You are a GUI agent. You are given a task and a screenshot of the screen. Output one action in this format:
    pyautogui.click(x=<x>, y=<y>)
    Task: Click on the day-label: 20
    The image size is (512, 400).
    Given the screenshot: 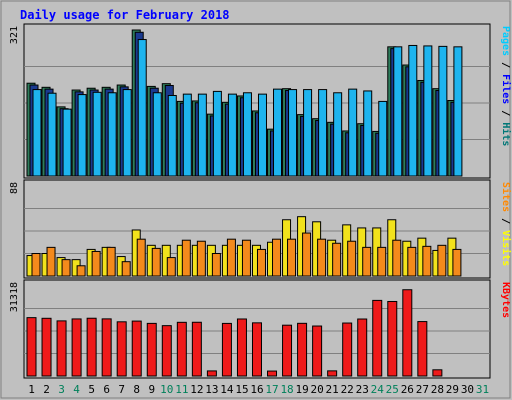 What is the action you would take?
    pyautogui.click(x=317, y=389)
    